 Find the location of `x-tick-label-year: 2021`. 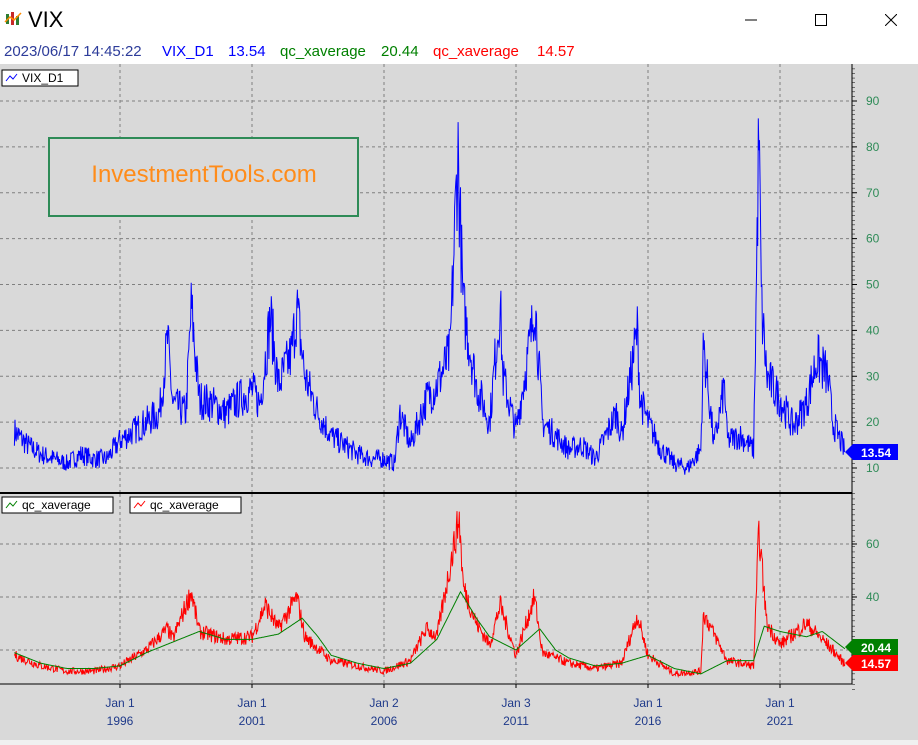

x-tick-label-year: 2021 is located at coordinates (780, 721).